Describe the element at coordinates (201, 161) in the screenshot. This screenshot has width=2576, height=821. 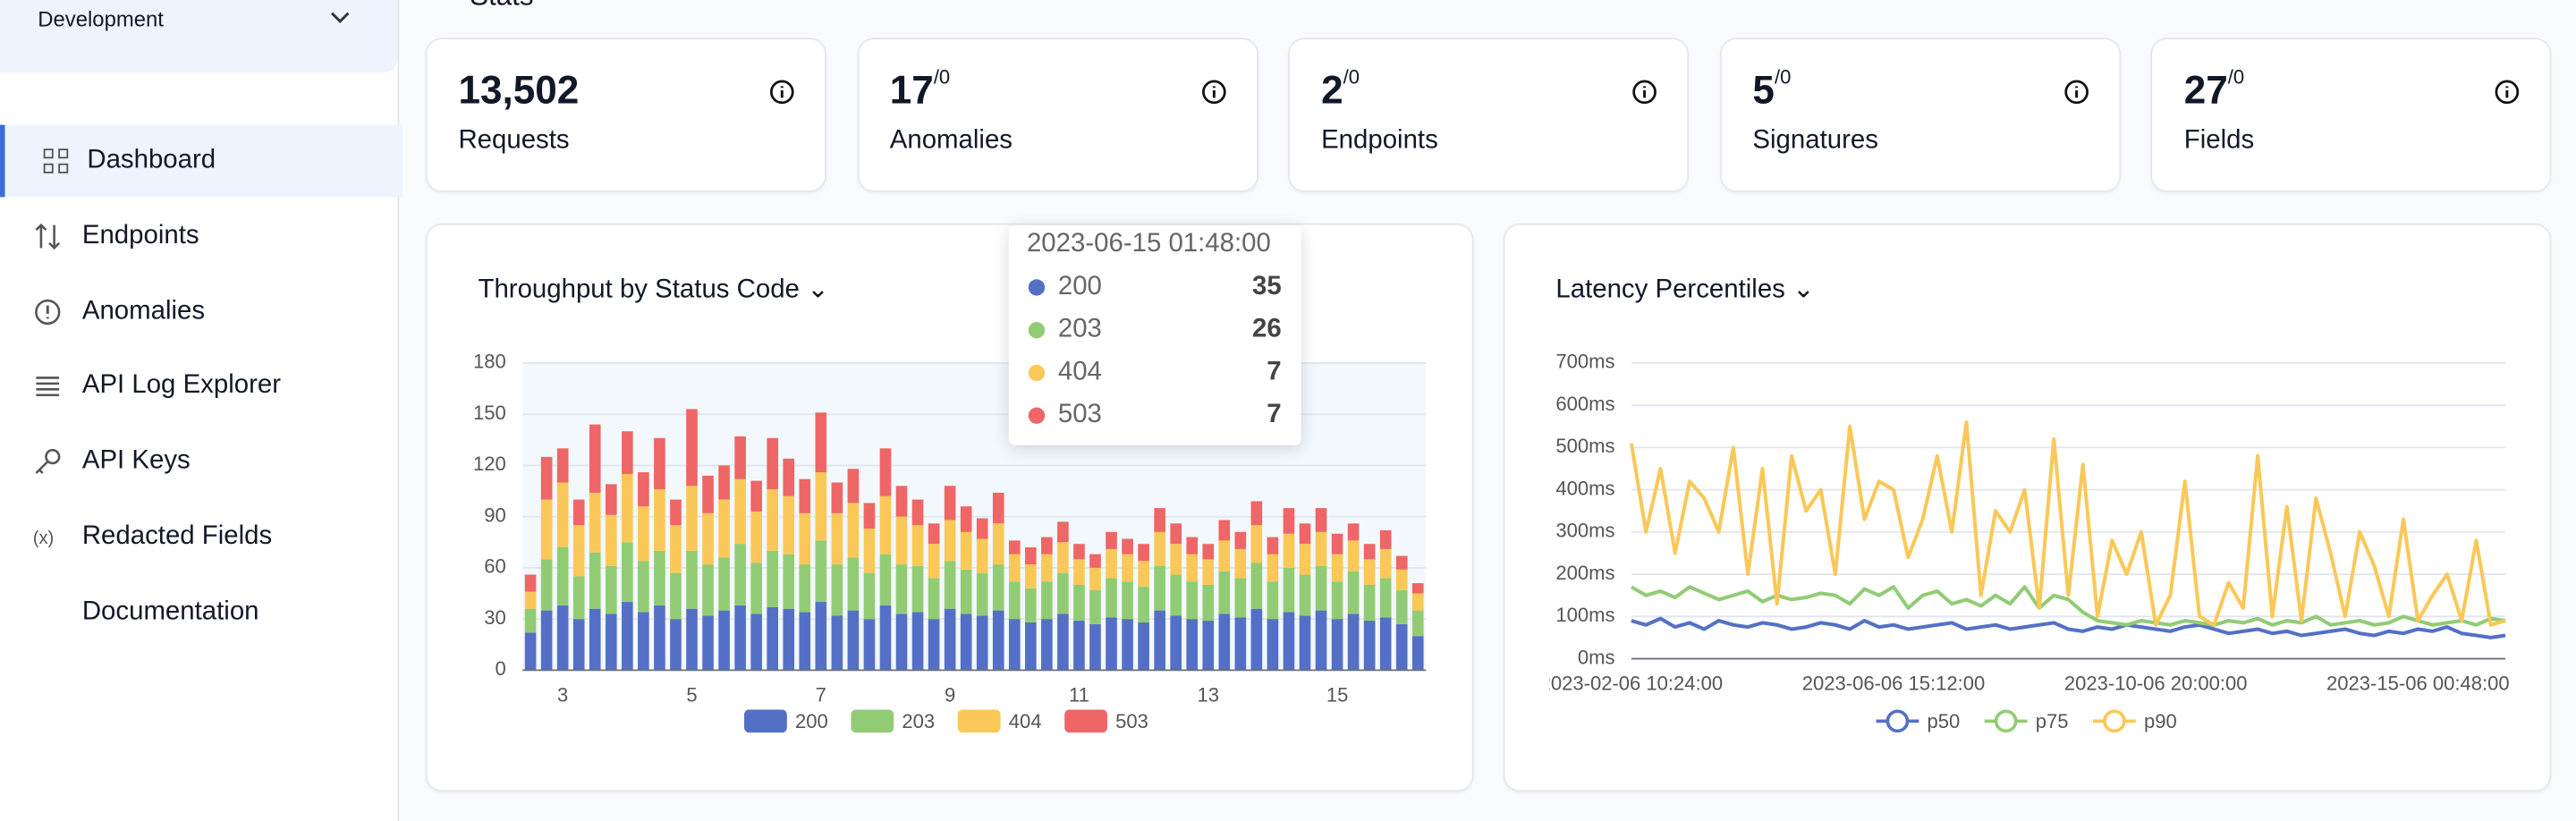
I see `nav-item: Dashboard` at that location.